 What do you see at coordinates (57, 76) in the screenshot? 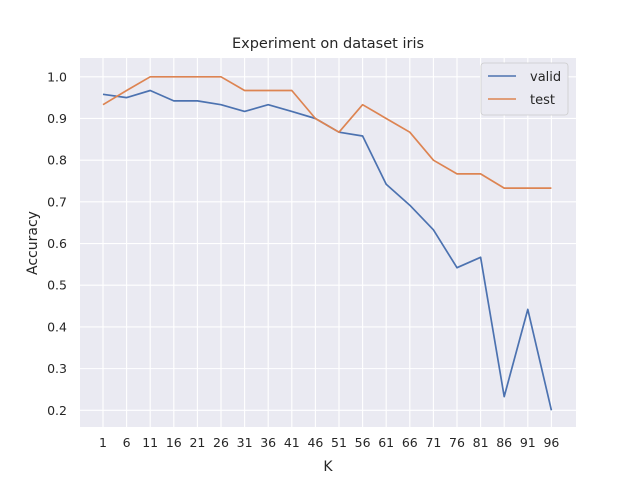
I see `y-tick-label: 1.0` at bounding box center [57, 76].